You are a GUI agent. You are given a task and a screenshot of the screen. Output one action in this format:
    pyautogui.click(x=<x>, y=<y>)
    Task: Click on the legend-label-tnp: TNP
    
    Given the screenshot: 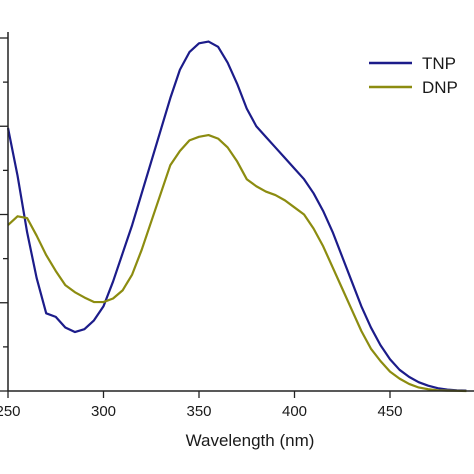 What is the action you would take?
    pyautogui.click(x=439, y=63)
    